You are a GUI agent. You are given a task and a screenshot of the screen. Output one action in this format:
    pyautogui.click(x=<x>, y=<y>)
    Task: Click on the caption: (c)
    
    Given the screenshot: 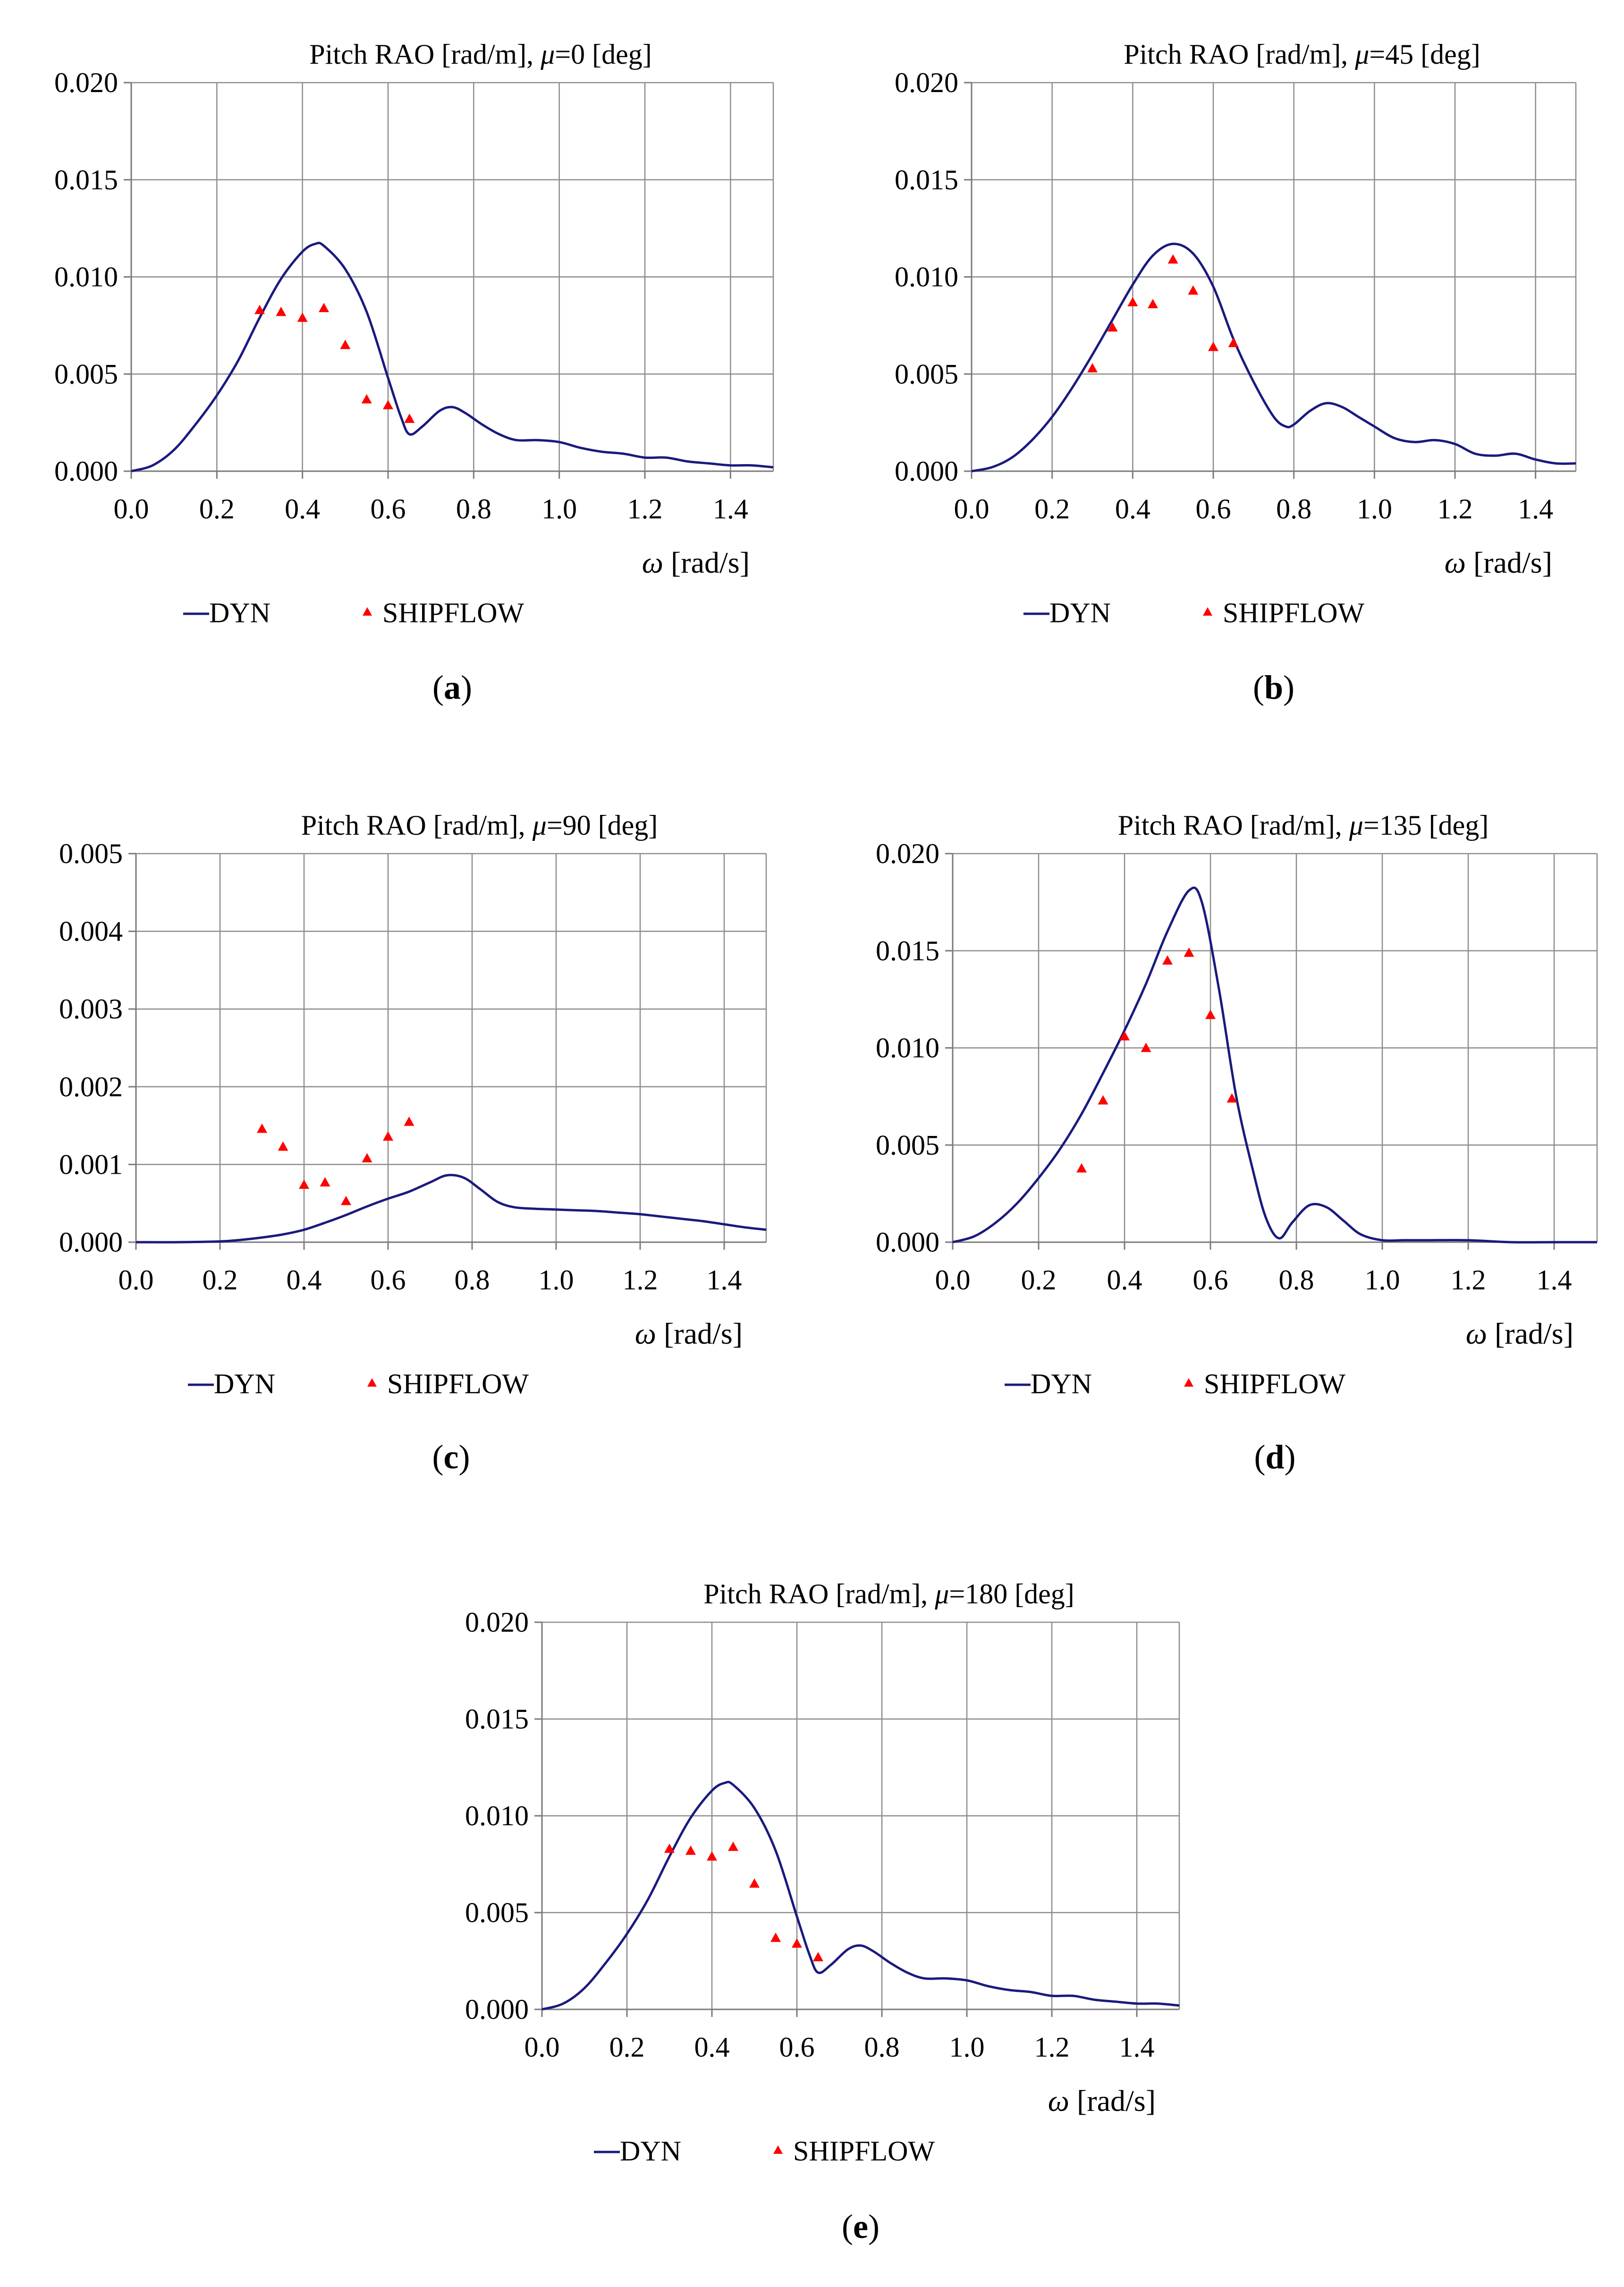 What is the action you would take?
    pyautogui.click(x=451, y=1457)
    